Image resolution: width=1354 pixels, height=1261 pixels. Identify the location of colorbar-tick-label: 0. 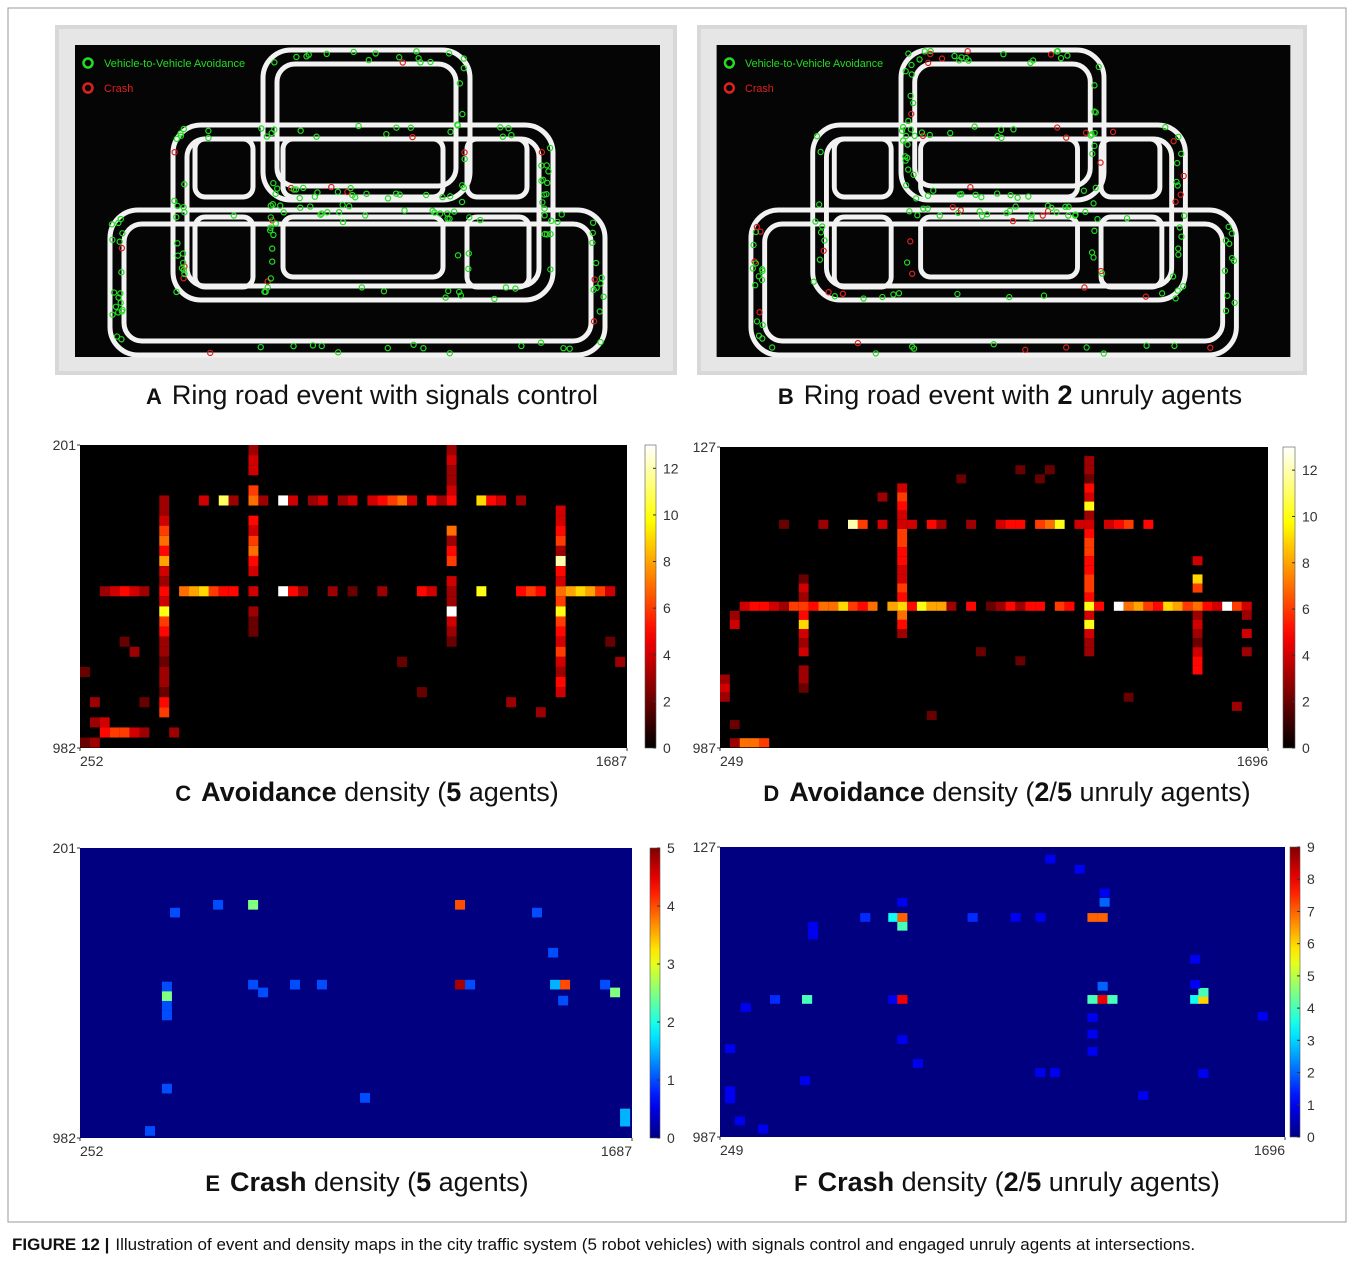
(671, 1138).